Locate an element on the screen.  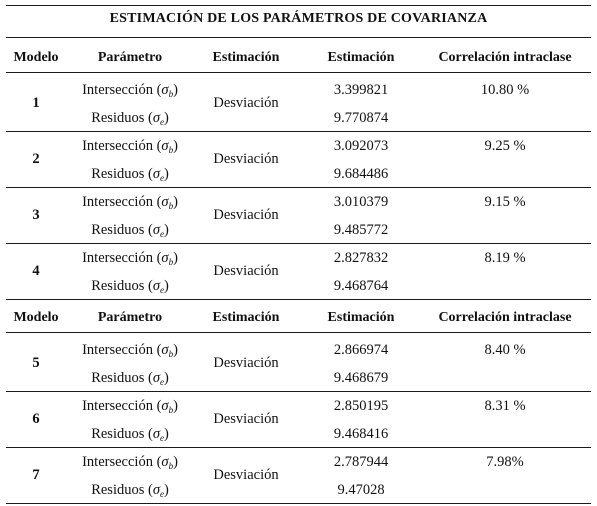
icc-value: 7.98% is located at coordinates (505, 462).